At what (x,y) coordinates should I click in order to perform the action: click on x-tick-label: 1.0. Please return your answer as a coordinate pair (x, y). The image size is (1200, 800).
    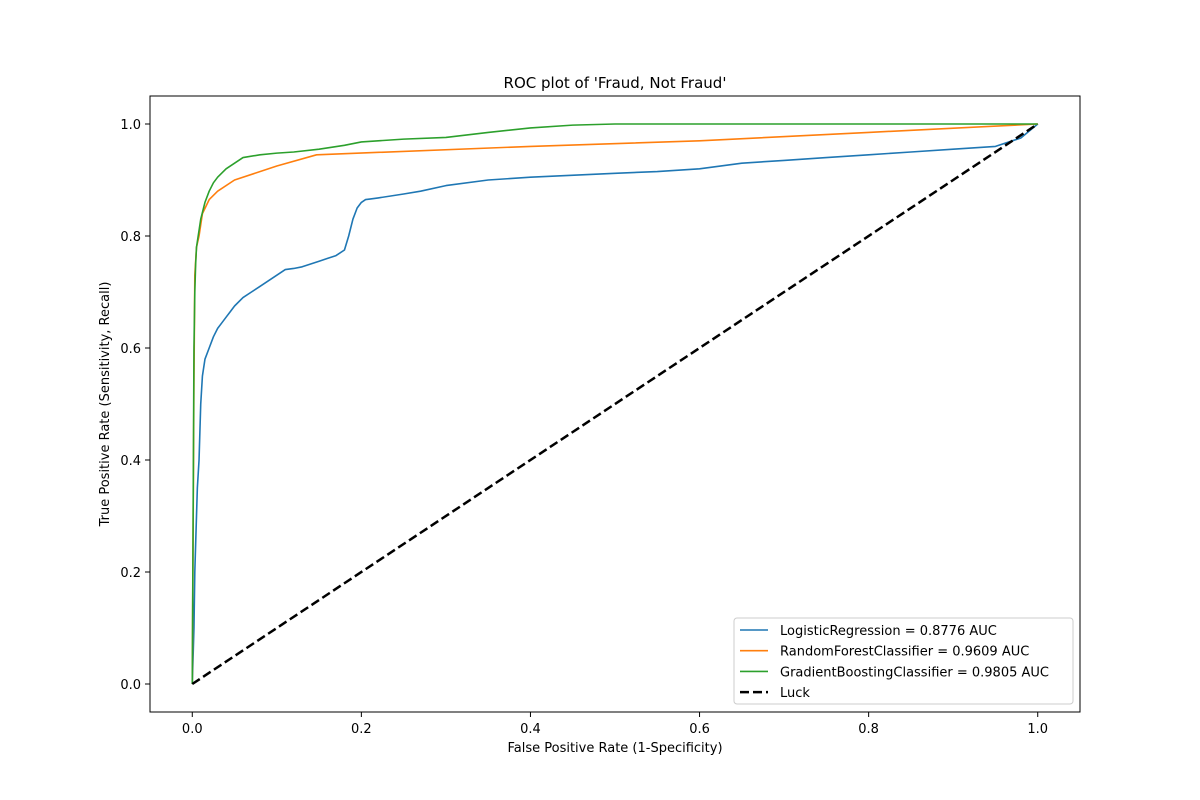
    Looking at the image, I should click on (1037, 729).